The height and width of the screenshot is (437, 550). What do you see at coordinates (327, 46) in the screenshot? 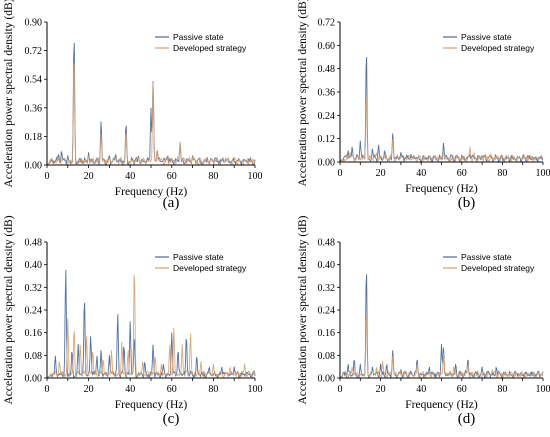
I see `y-tick-label: 0.60` at bounding box center [327, 46].